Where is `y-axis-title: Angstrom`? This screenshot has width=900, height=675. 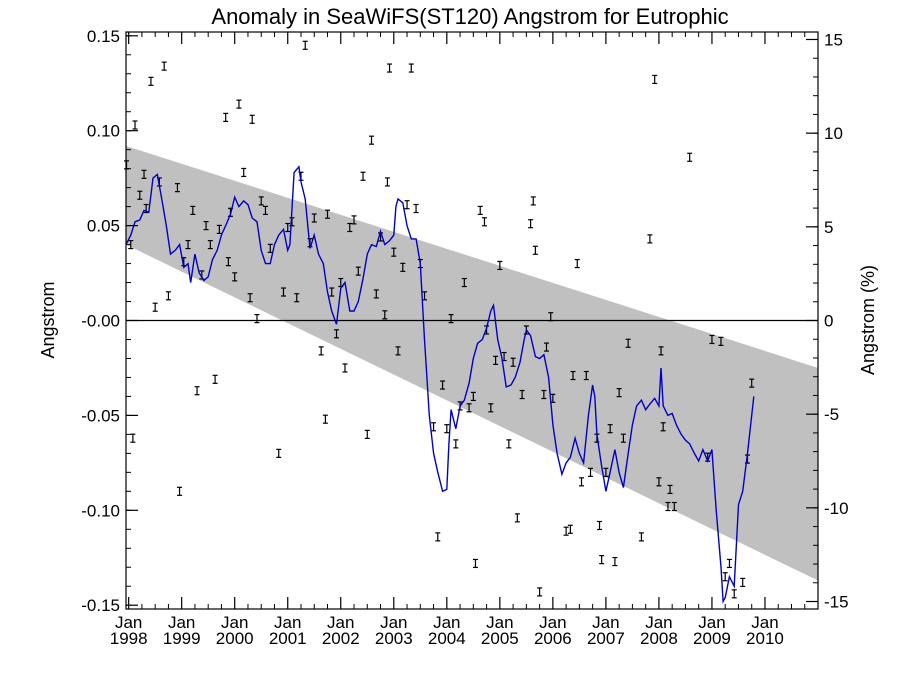
y-axis-title: Angstrom is located at coordinates (48, 319).